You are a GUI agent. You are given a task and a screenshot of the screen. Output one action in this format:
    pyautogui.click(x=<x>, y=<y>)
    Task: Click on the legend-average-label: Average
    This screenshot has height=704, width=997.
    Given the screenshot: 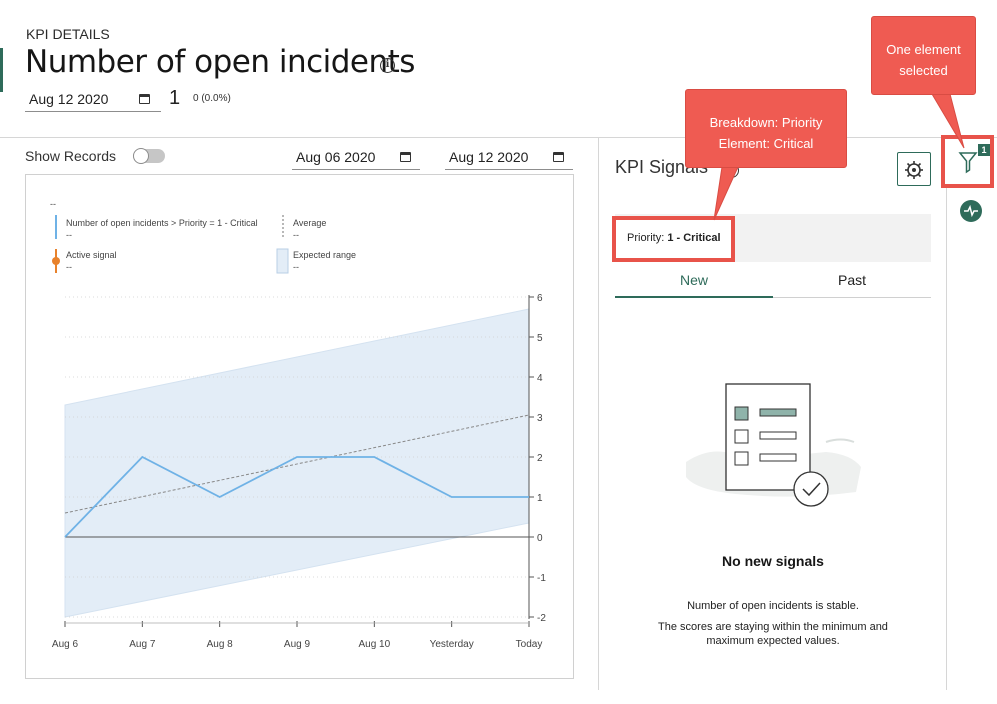 What is the action you would take?
    pyautogui.click(x=309, y=223)
    